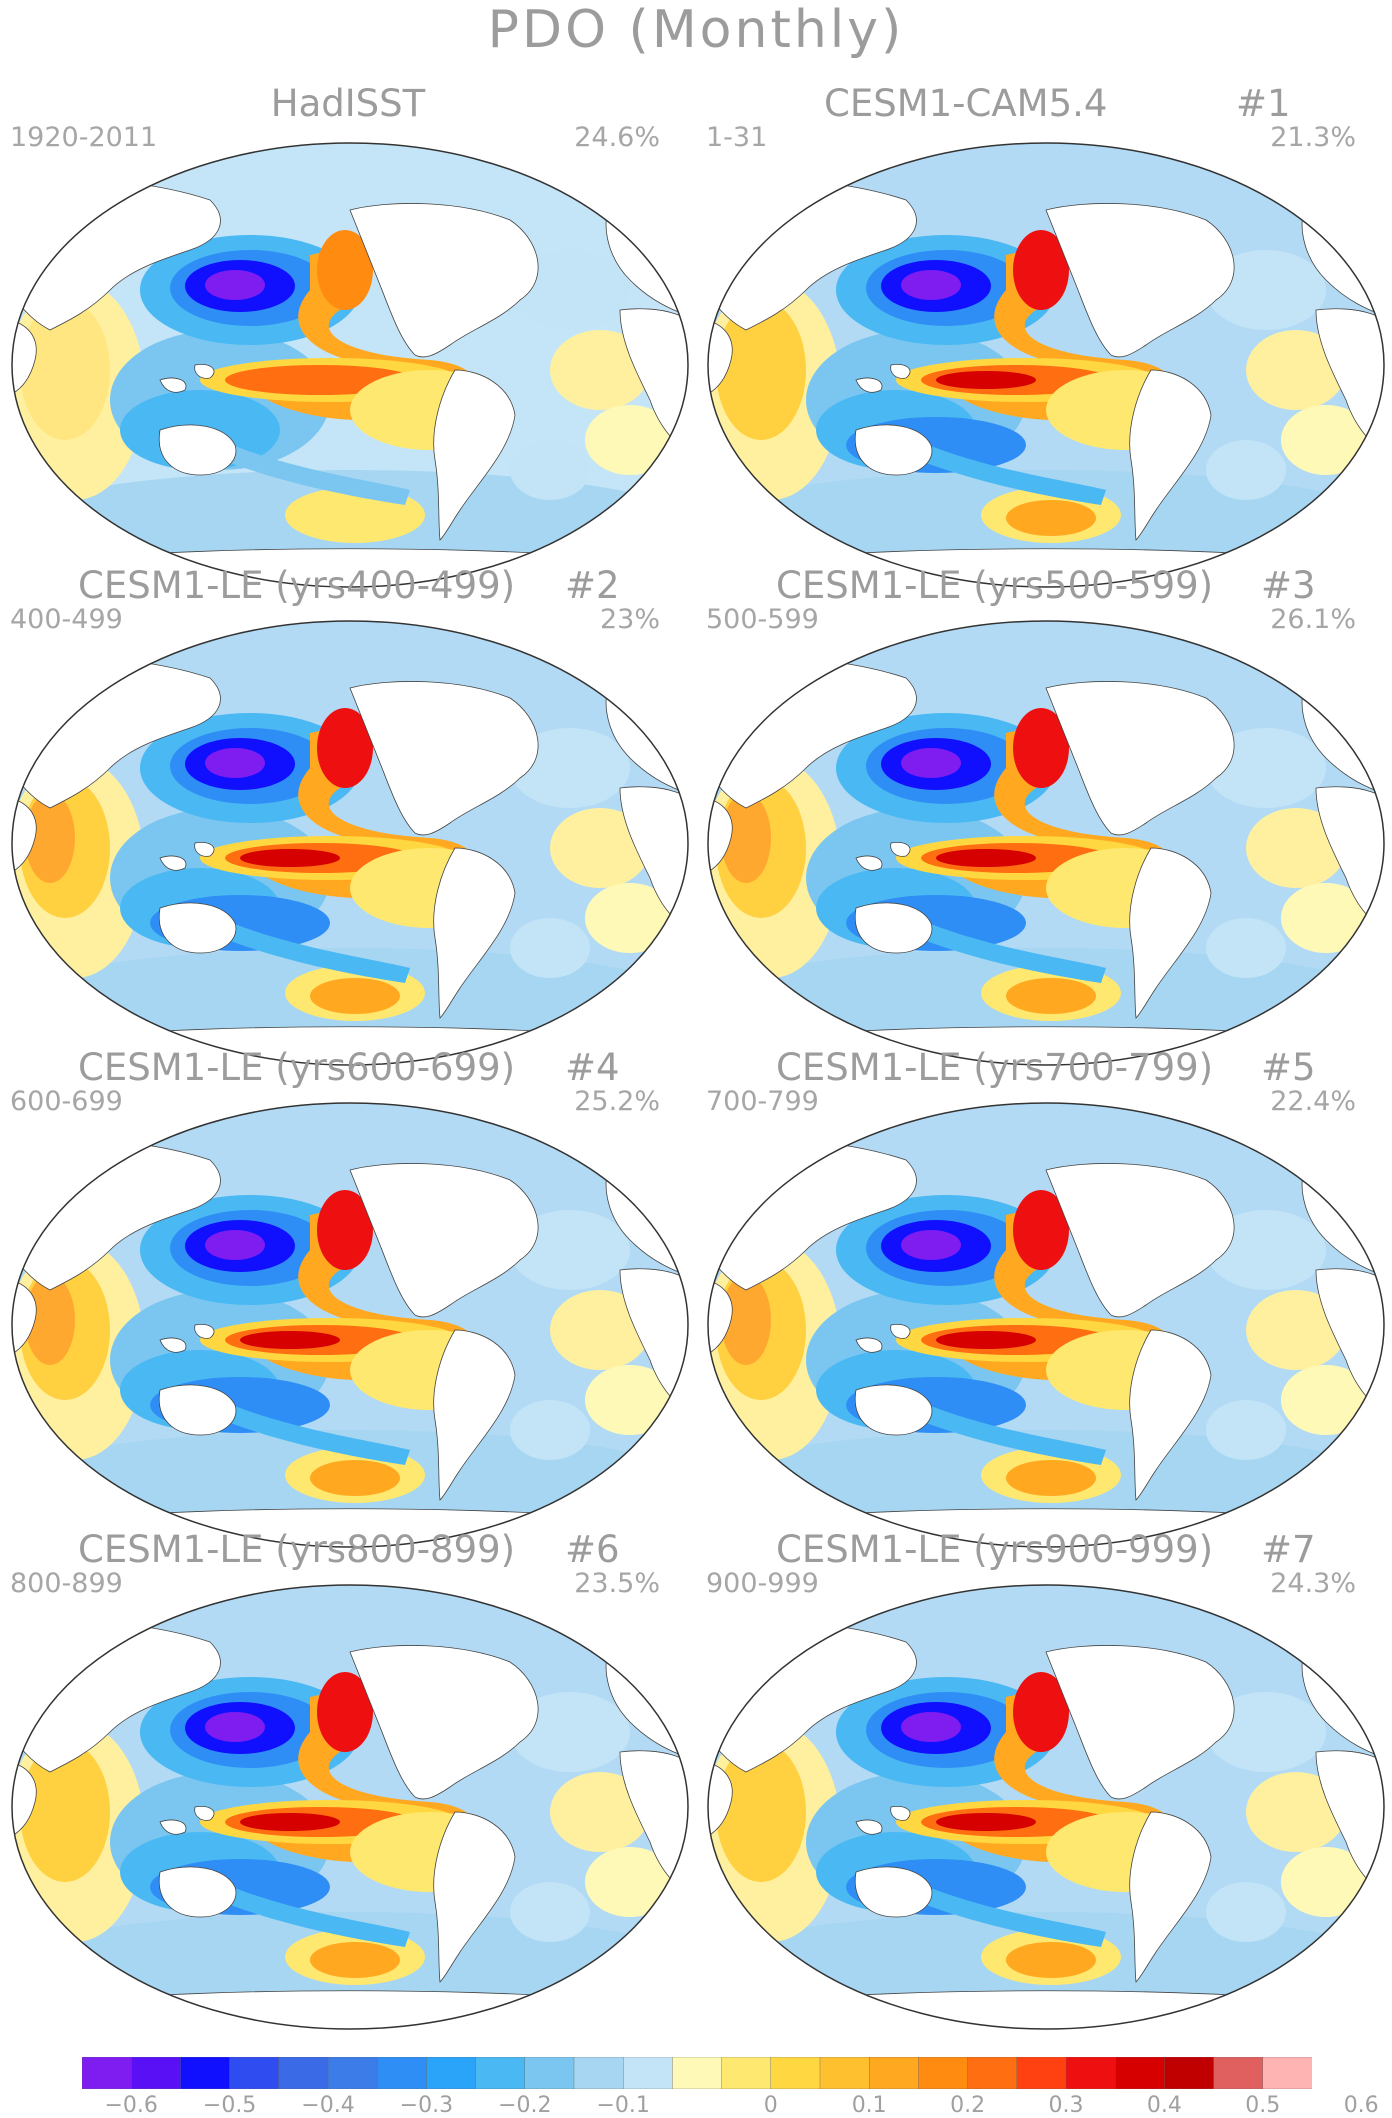  Describe the element at coordinates (995, 1549) in the screenshot. I see `panel-title: CESM1-LE (yrs900-999)` at that location.